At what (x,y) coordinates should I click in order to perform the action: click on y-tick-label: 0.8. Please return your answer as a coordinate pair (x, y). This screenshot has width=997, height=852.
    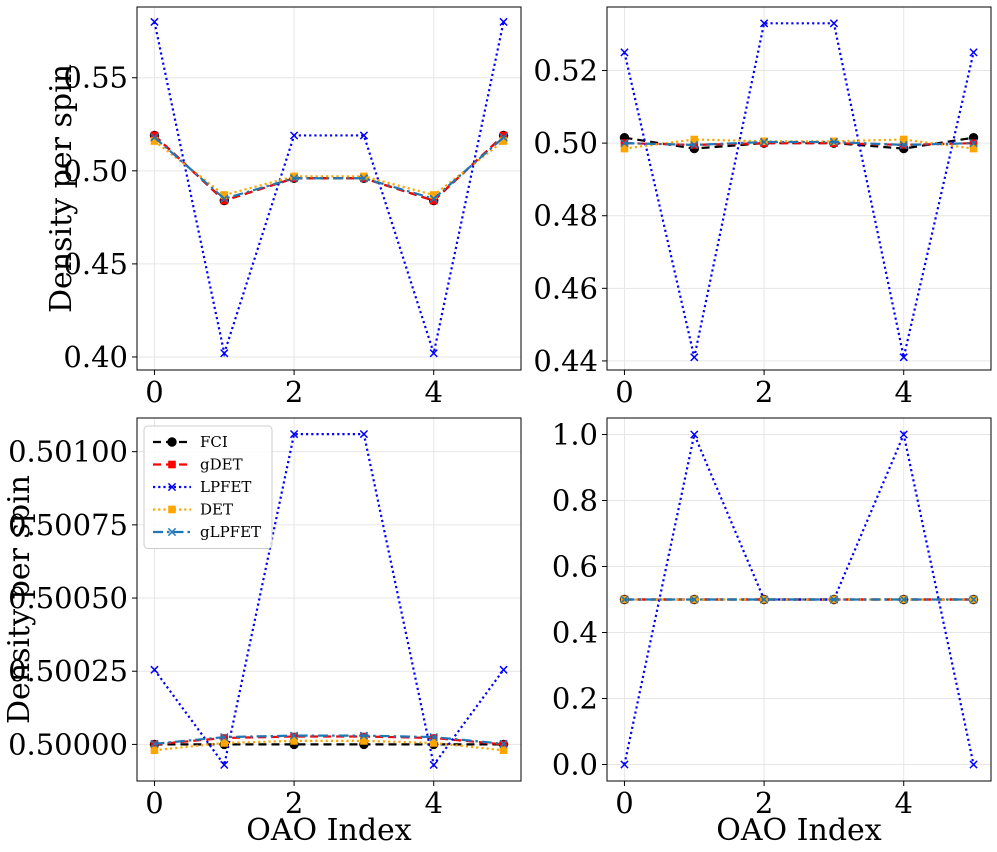
    Looking at the image, I should click on (575, 501).